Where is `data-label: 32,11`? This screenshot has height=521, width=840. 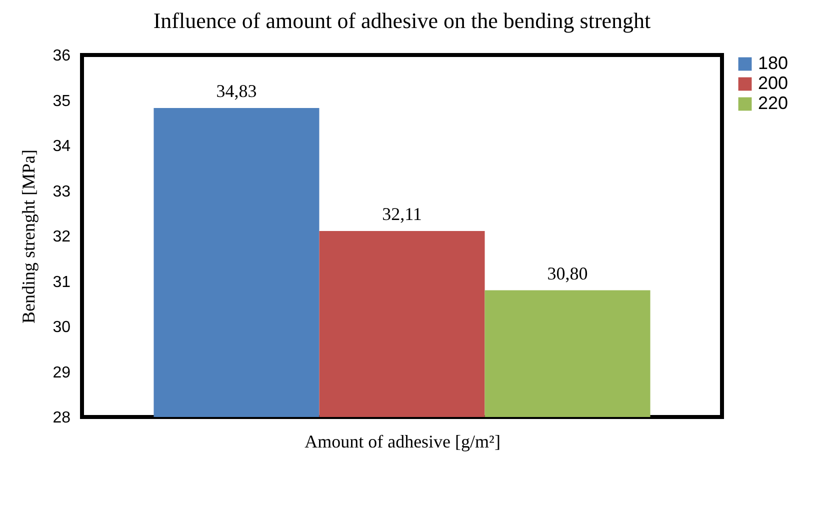 data-label: 32,11 is located at coordinates (402, 214).